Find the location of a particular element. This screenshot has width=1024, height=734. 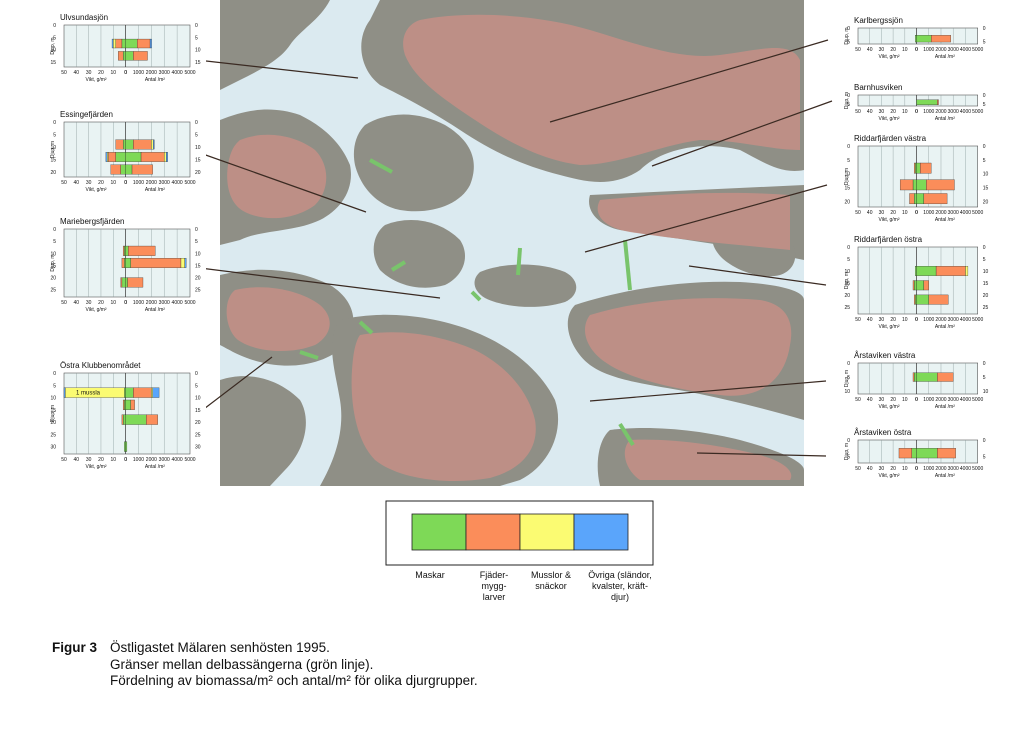

depth-tick-label-left: 25 is located at coordinates (847, 308).